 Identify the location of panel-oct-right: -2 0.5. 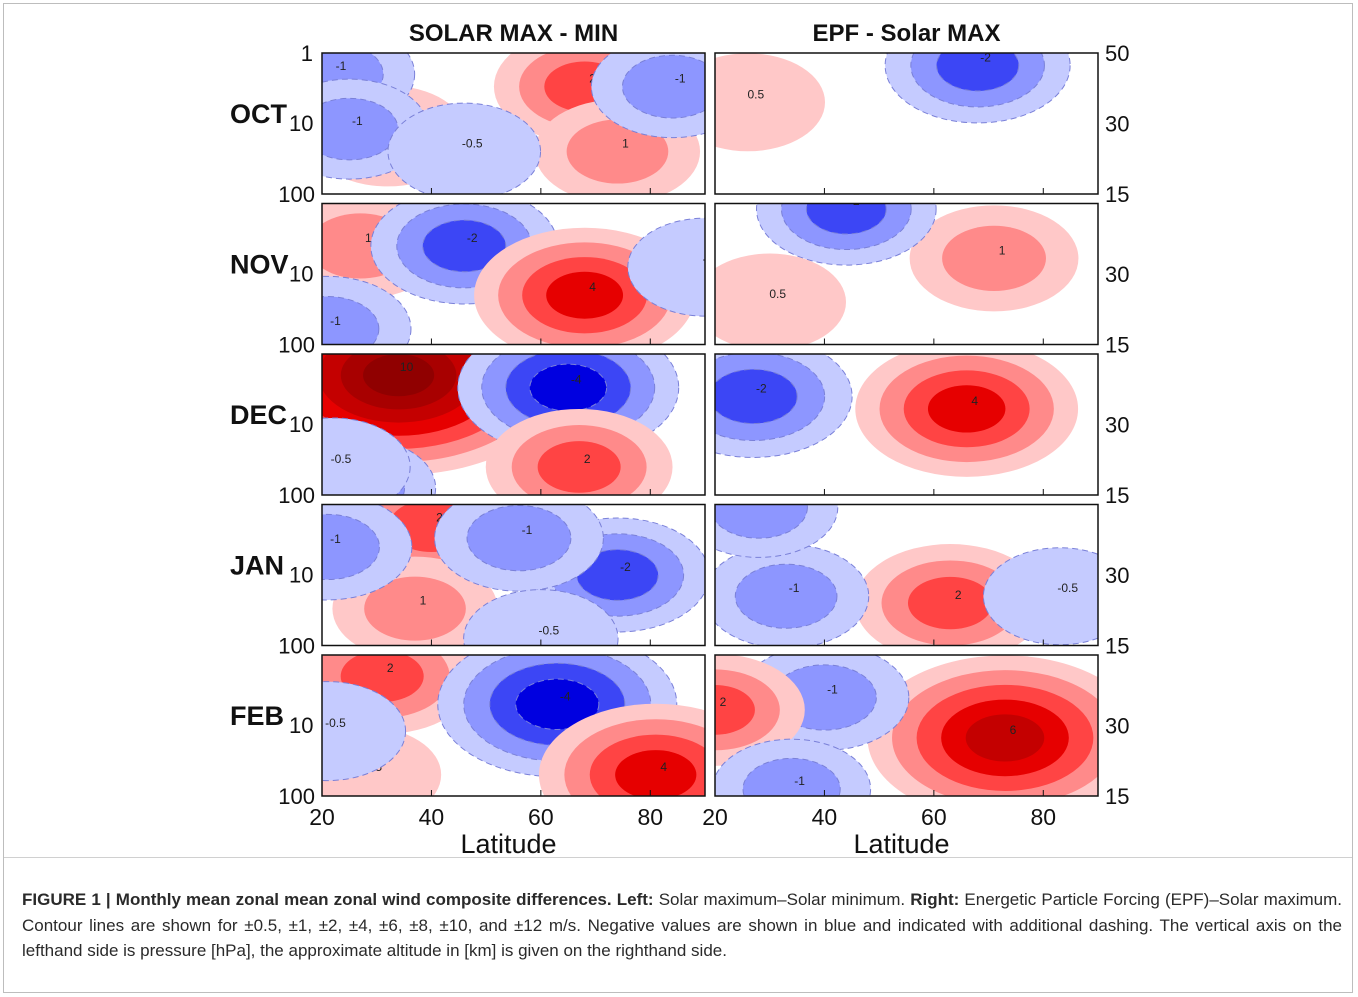
(906, 122).